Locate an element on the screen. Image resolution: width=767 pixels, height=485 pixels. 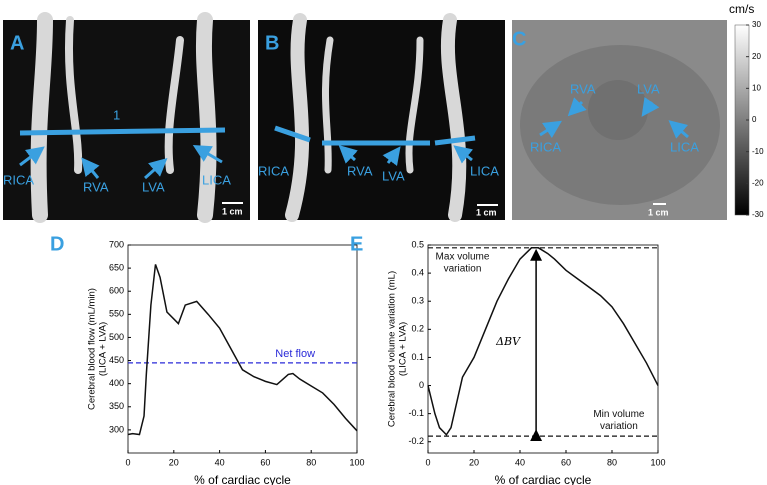
y-tick-label: 300 is located at coordinates (116, 429).